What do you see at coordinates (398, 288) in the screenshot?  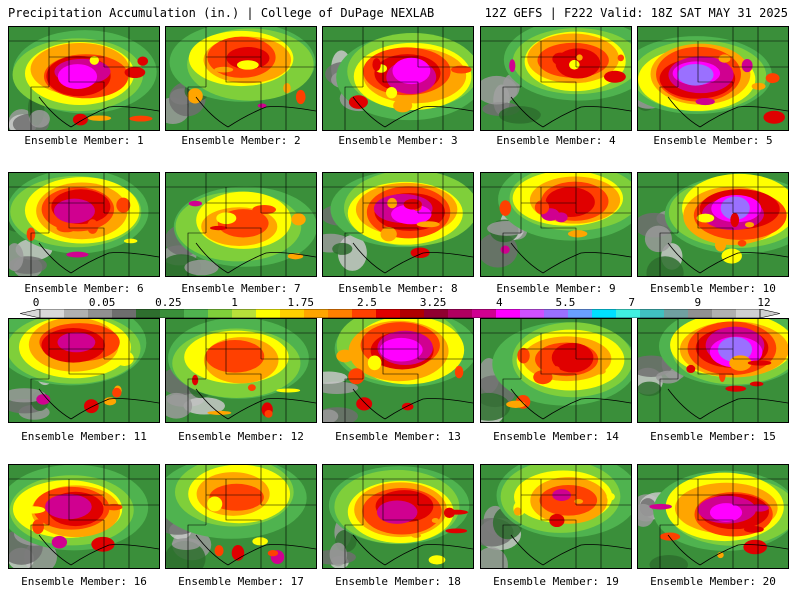 I see `panel-label: Ensemble Member: 8` at bounding box center [398, 288].